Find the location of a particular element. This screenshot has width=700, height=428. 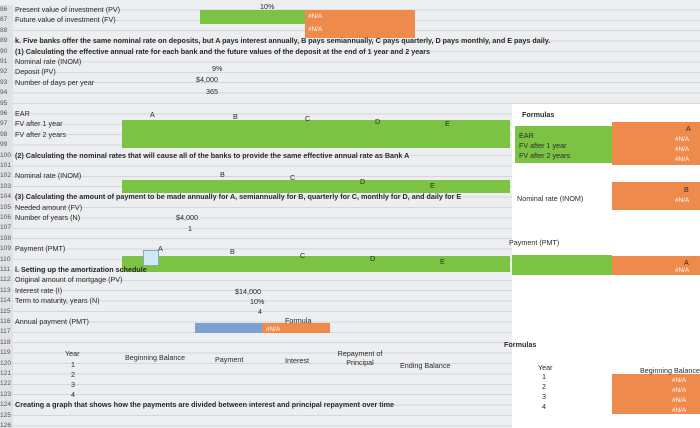

row-number: 87 is located at coordinates (6, 20).